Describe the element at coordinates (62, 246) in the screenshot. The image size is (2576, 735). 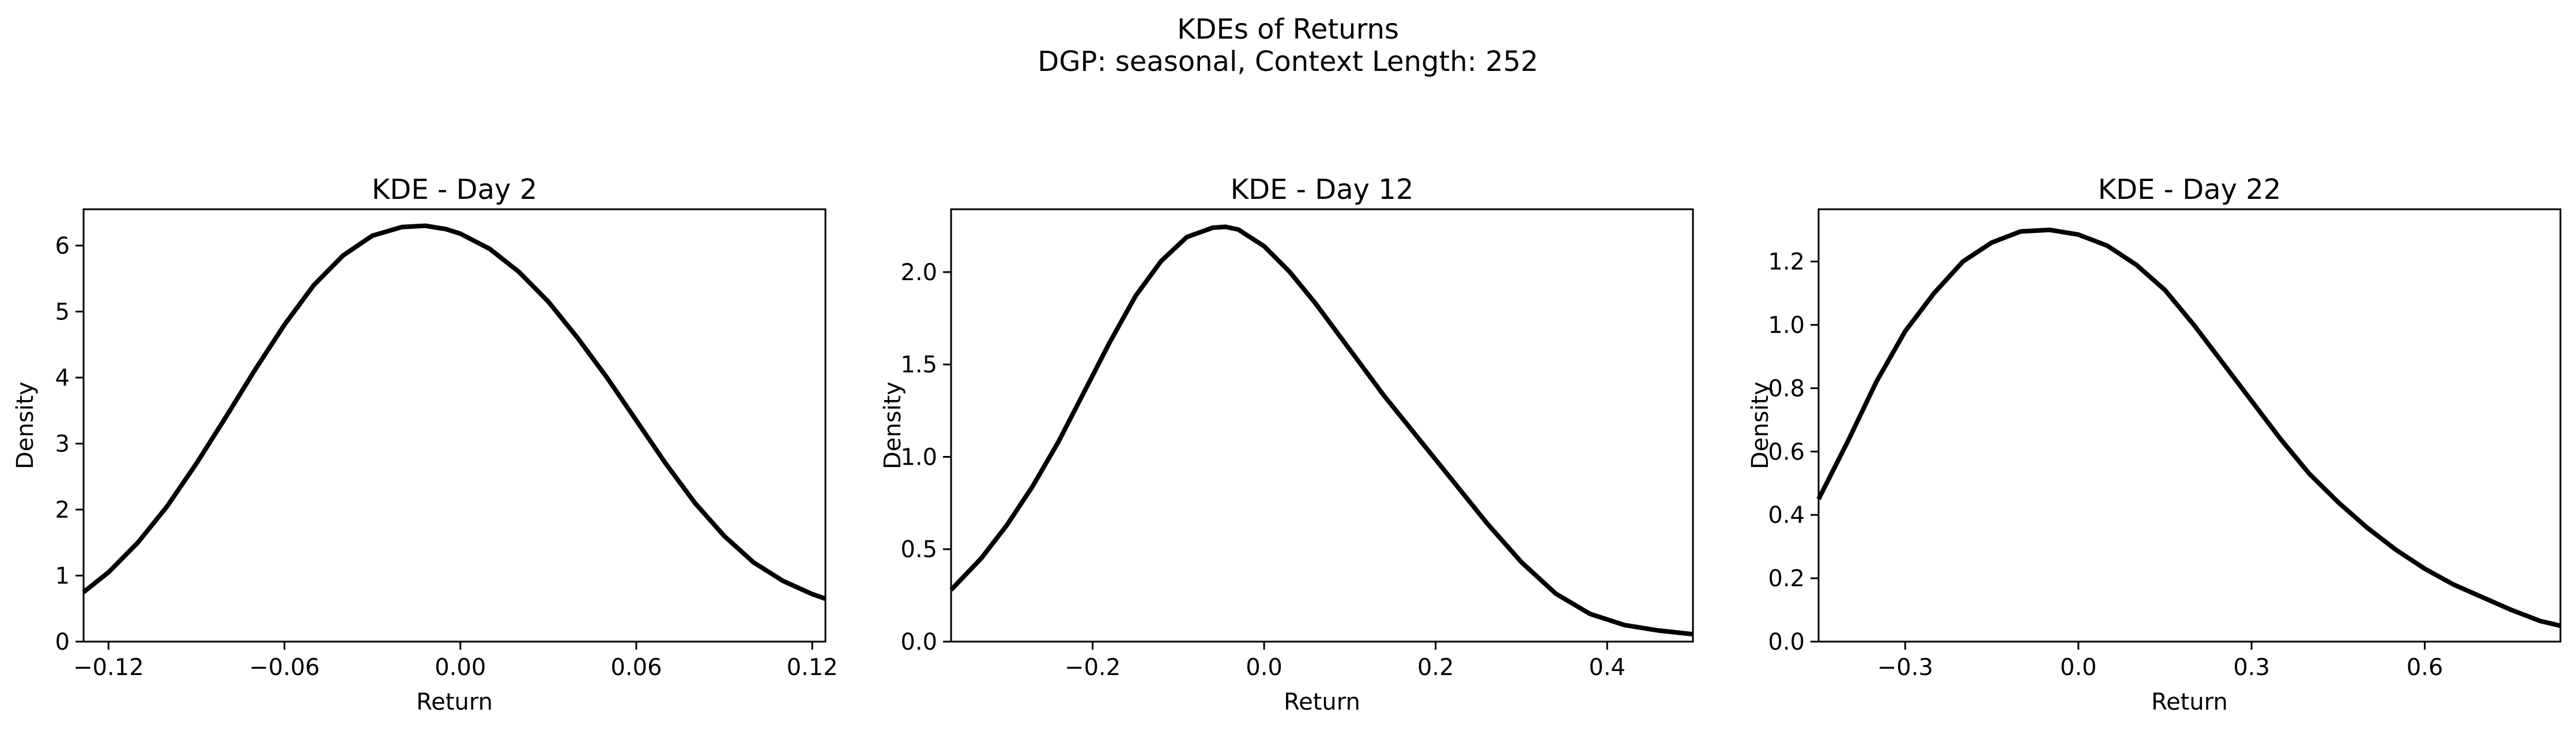
I see `y-tick-label: 6` at that location.